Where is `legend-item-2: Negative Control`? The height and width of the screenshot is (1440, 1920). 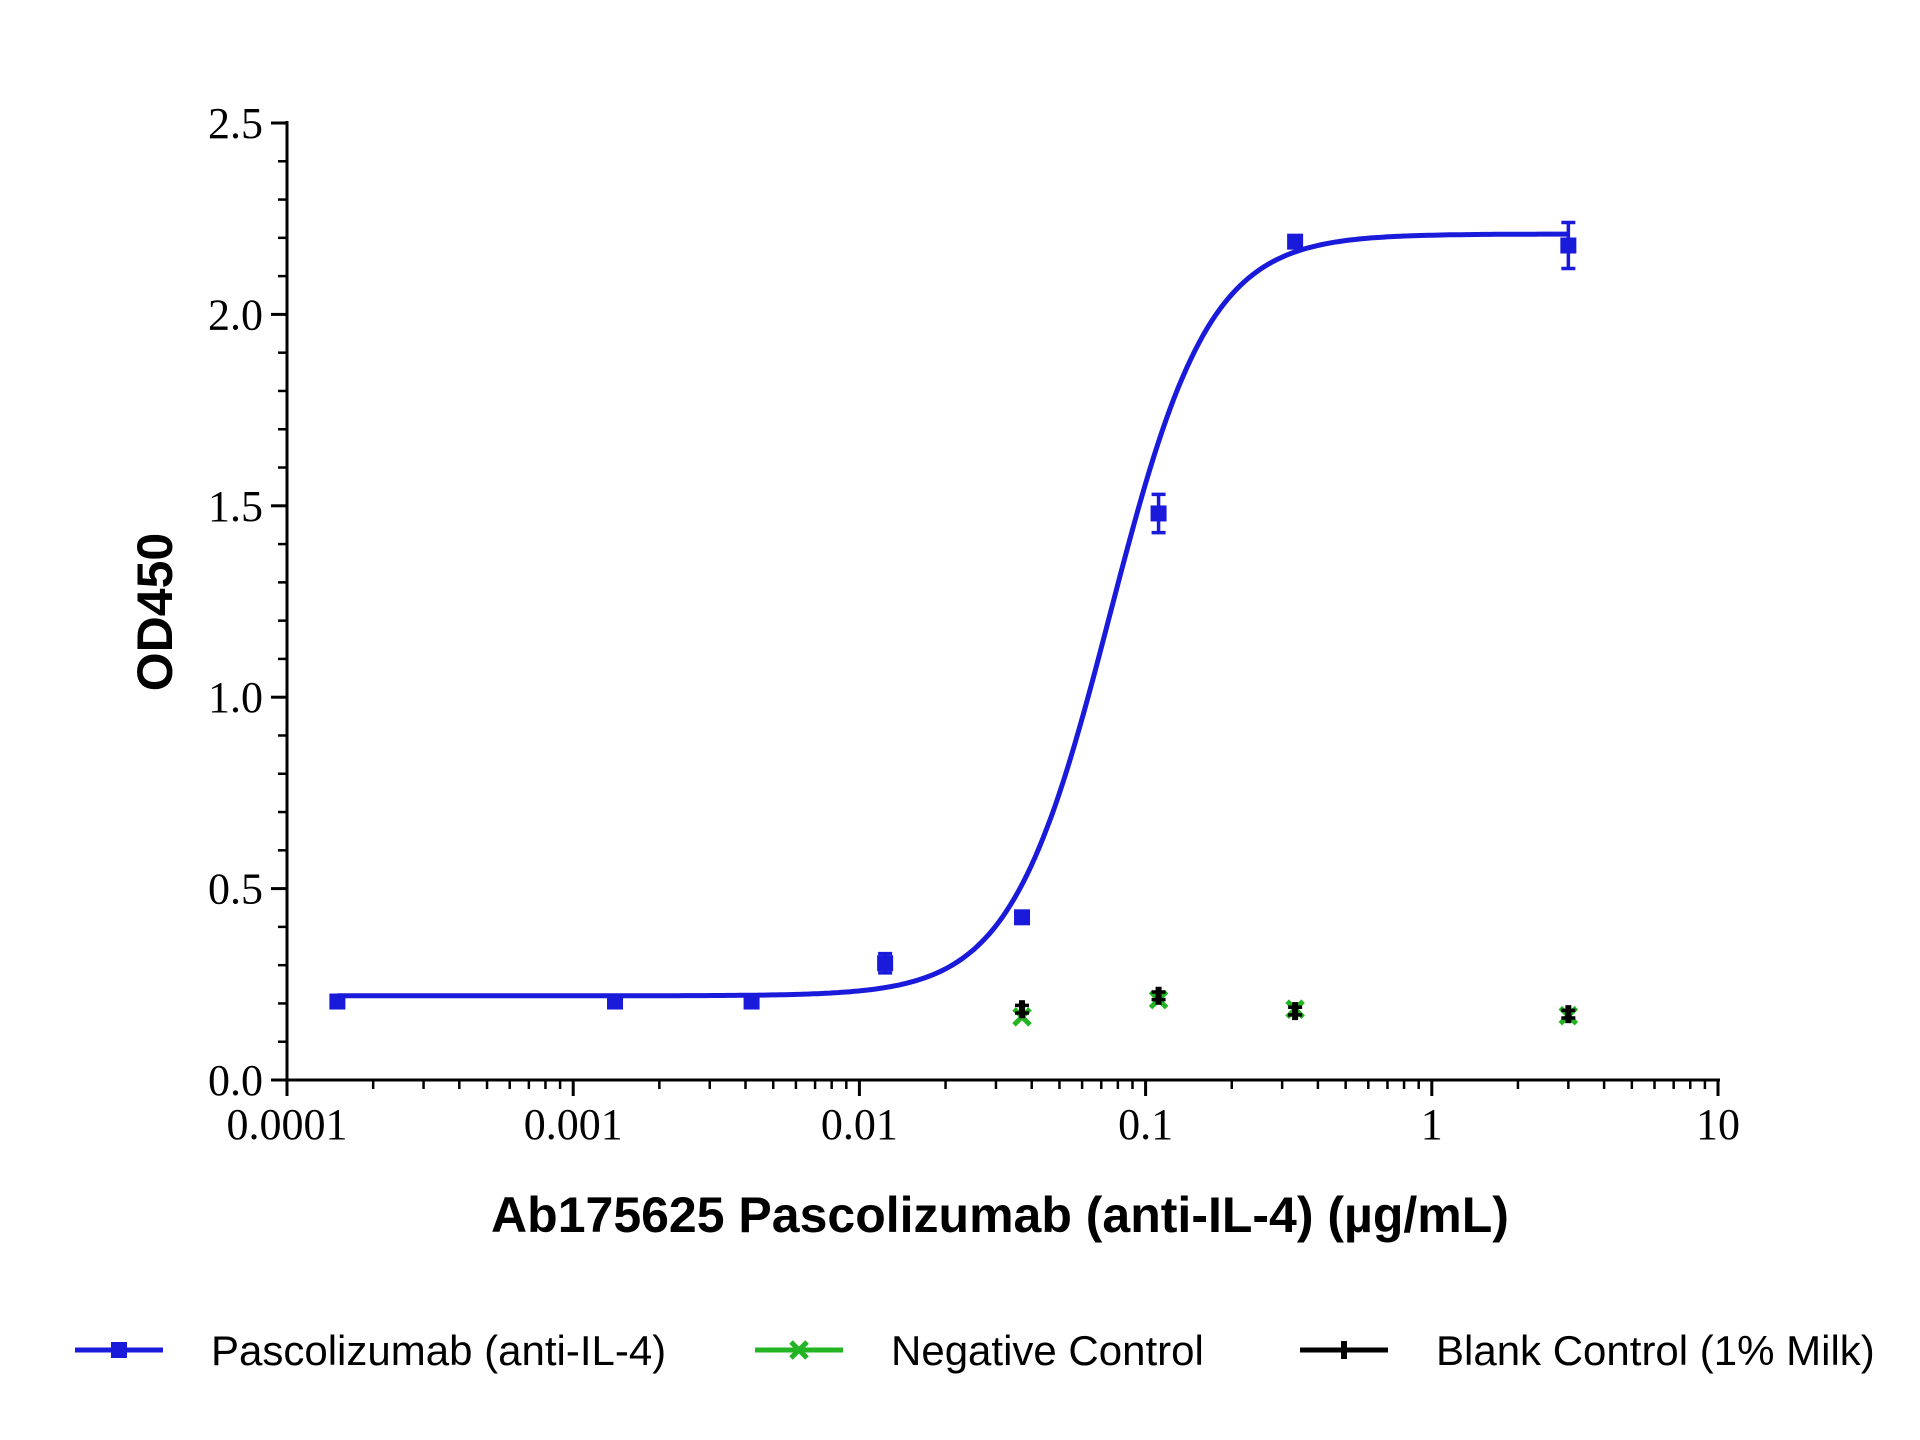
legend-item-2: Negative Control is located at coordinates (979, 1350).